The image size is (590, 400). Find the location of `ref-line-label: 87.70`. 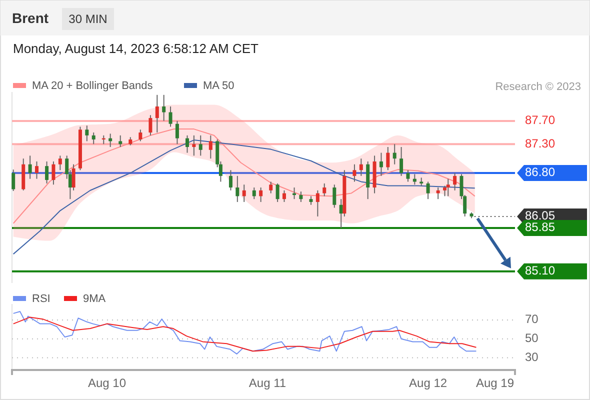

ref-line-label: 87.70 is located at coordinates (540, 120).